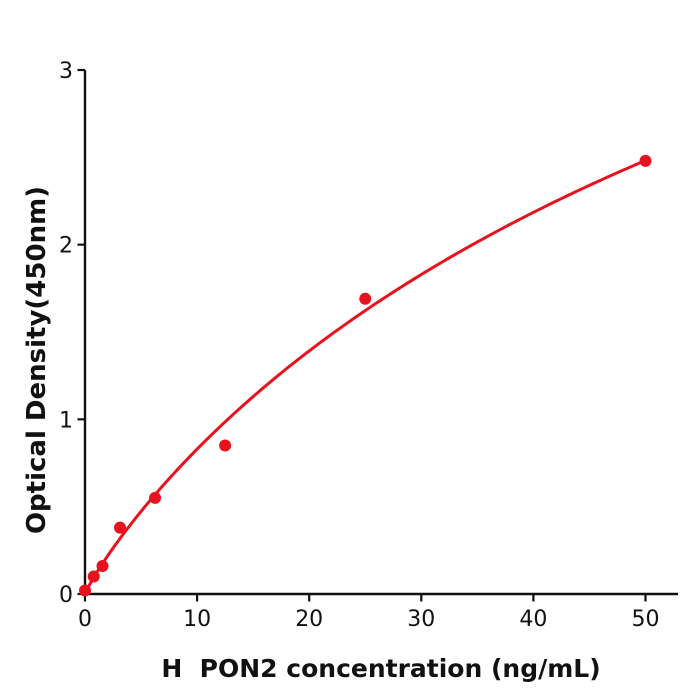 This screenshot has width=700, height=700. Describe the element at coordinates (380, 668) in the screenshot. I see `x-axis-title: H PON2 concentration (ng/mL)` at that location.